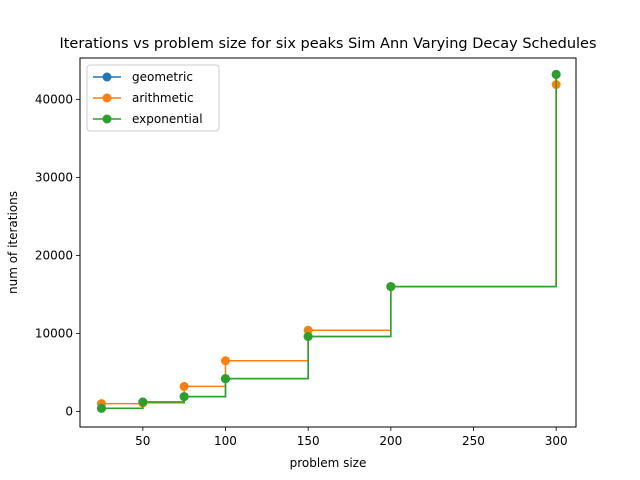  I want to click on x-tick-label: 150, so click(308, 441).